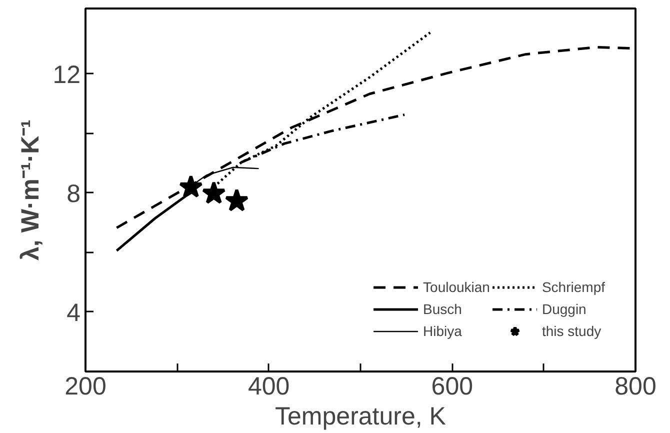 This screenshot has height=433, width=670. Describe the element at coordinates (360, 416) in the screenshot. I see `x-axis-title: Temperature, K` at that location.